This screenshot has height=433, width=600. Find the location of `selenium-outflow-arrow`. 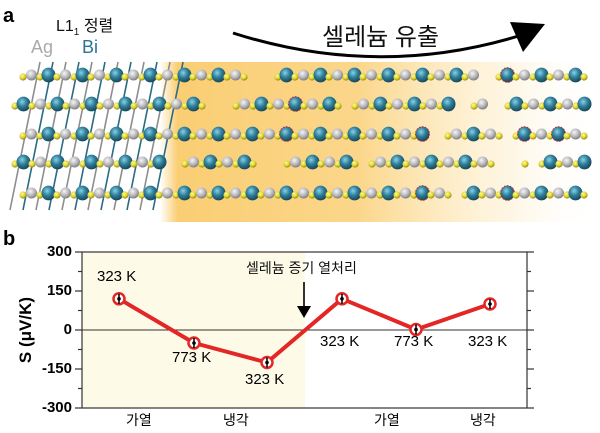

selenium-outflow-arrow is located at coordinates (388, 40).